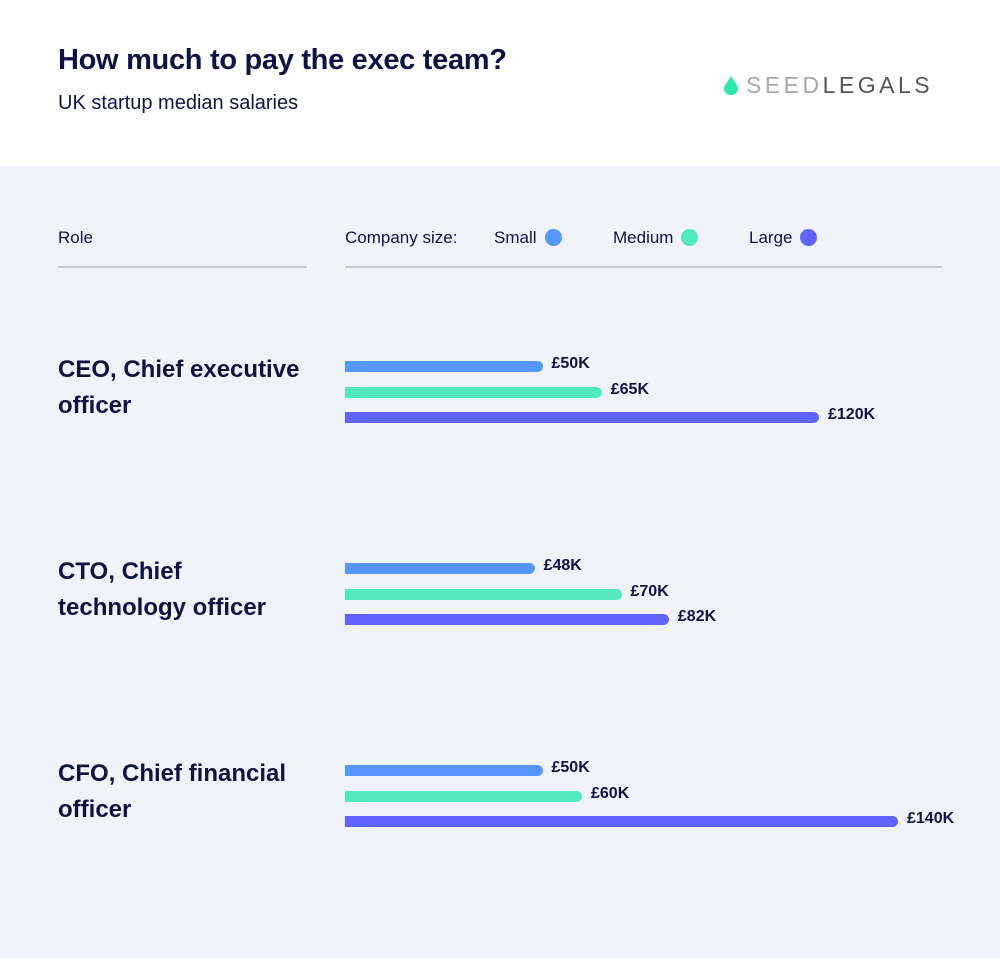 The image size is (1000, 958). Describe the element at coordinates (809, 237) in the screenshot. I see `legend-dot-large` at that location.